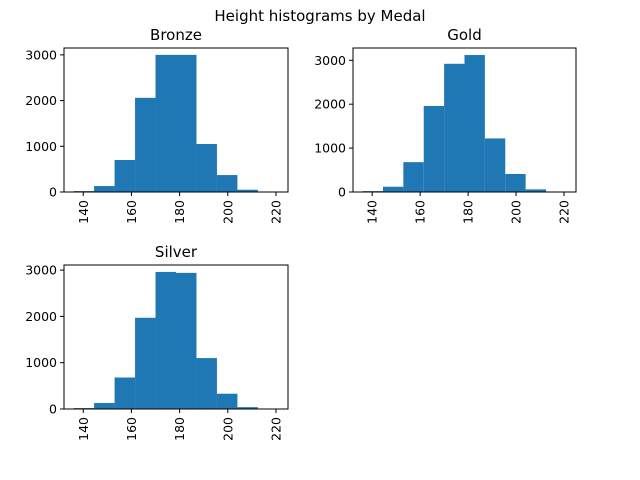 Image resolution: width=640 pixels, height=480 pixels. What do you see at coordinates (464, 35) in the screenshot?
I see `subplot-title: Gold` at bounding box center [464, 35].